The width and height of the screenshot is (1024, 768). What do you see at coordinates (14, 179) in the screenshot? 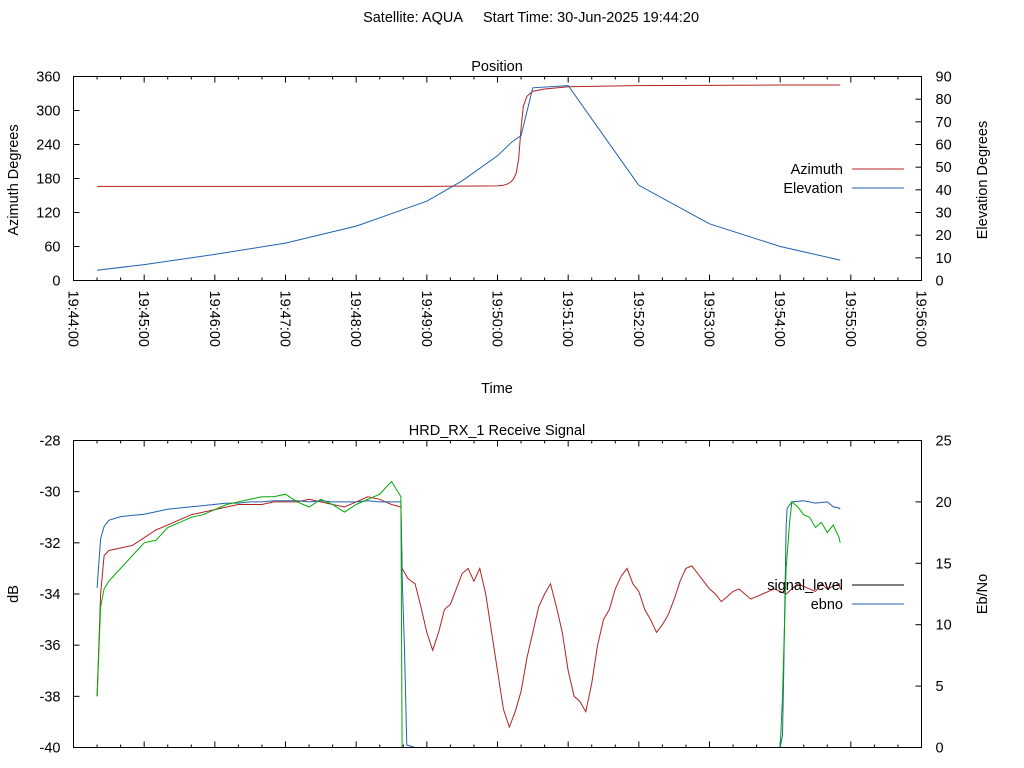
I see `position-ylabel: Azimuth Degrees` at bounding box center [14, 179].